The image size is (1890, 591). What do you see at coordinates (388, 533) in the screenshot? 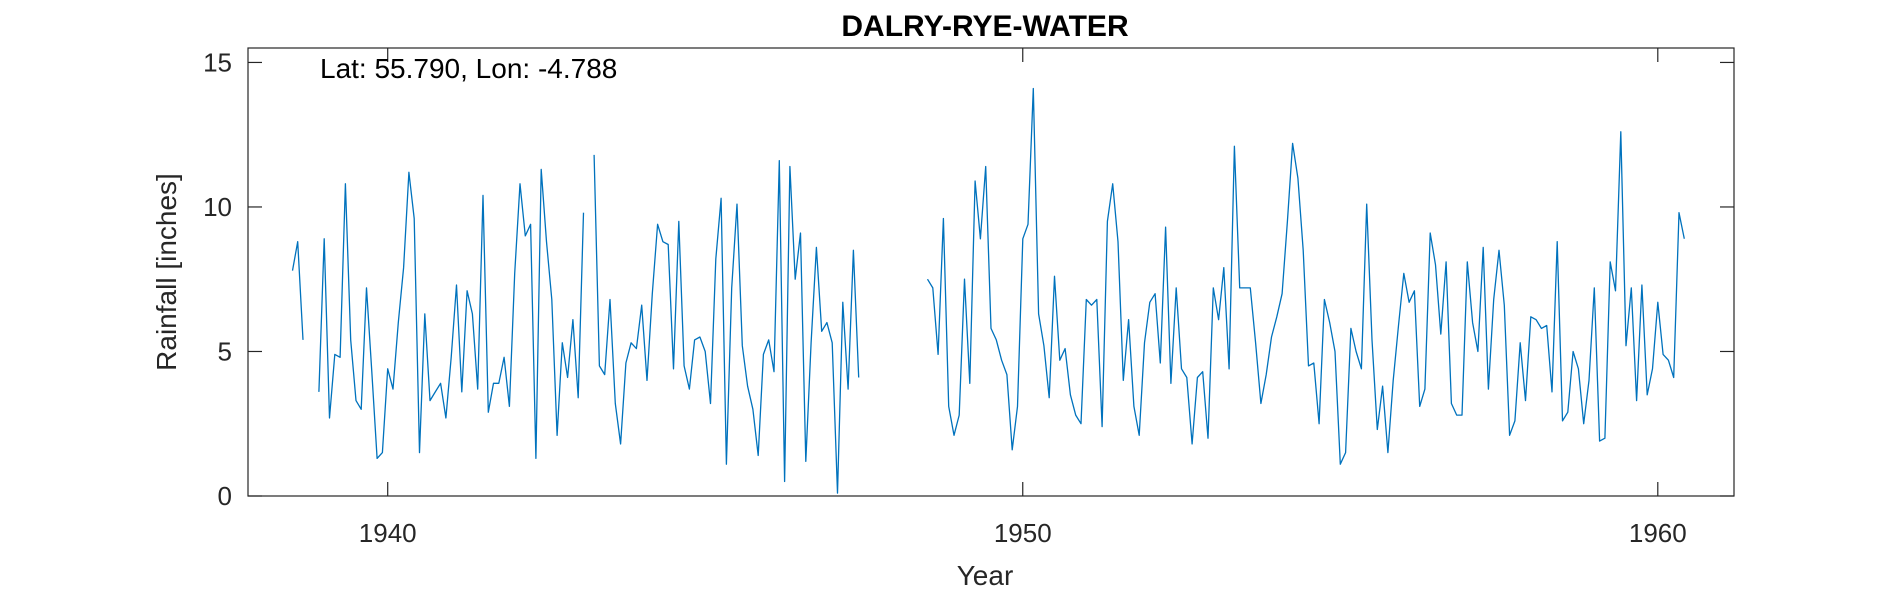
I see `x-tick-label: 1940` at bounding box center [388, 533].